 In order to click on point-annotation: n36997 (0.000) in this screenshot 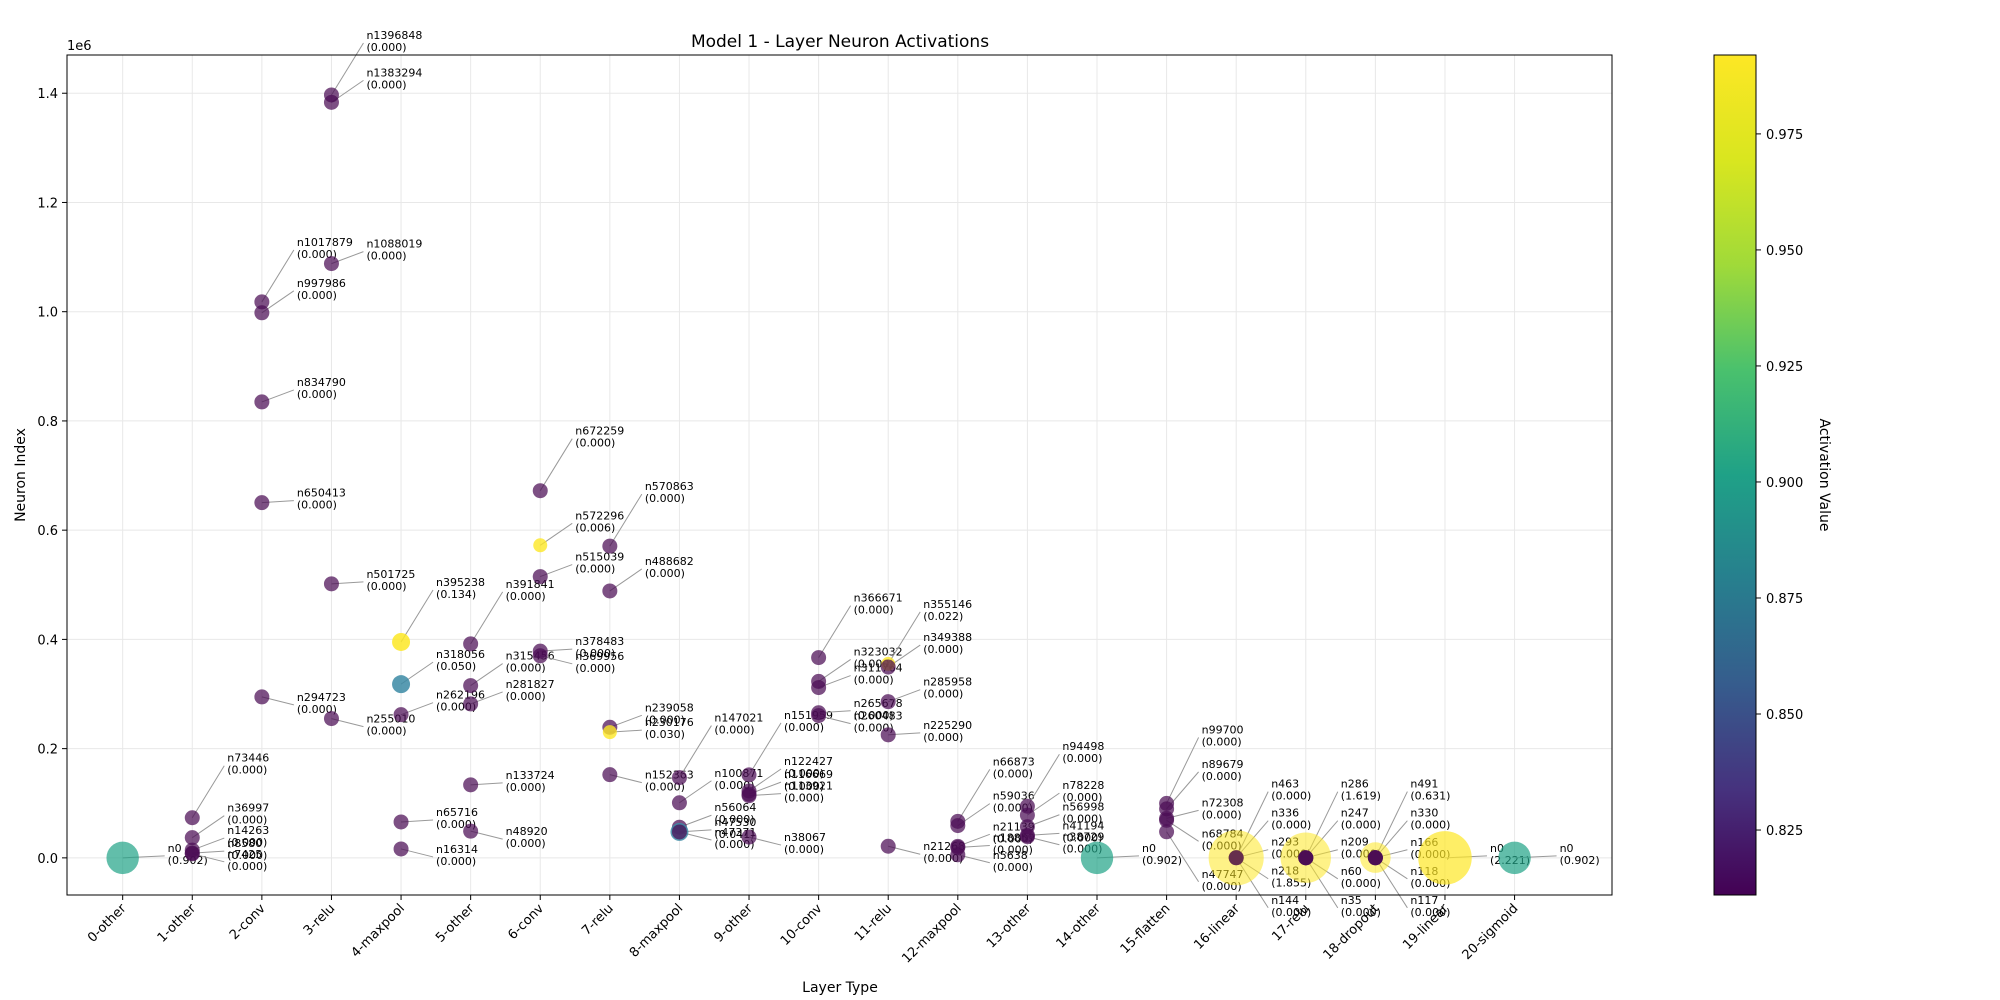, I will do `click(248, 814)`.